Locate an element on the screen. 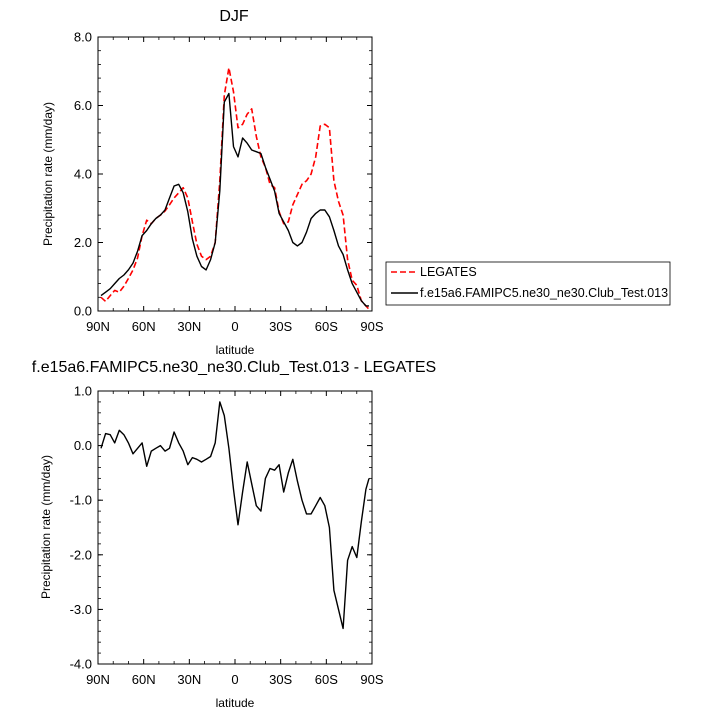 Image resolution: width=719 pixels, height=717 pixels. bottom-y-tick-label: 0.0 is located at coordinates (83, 445).